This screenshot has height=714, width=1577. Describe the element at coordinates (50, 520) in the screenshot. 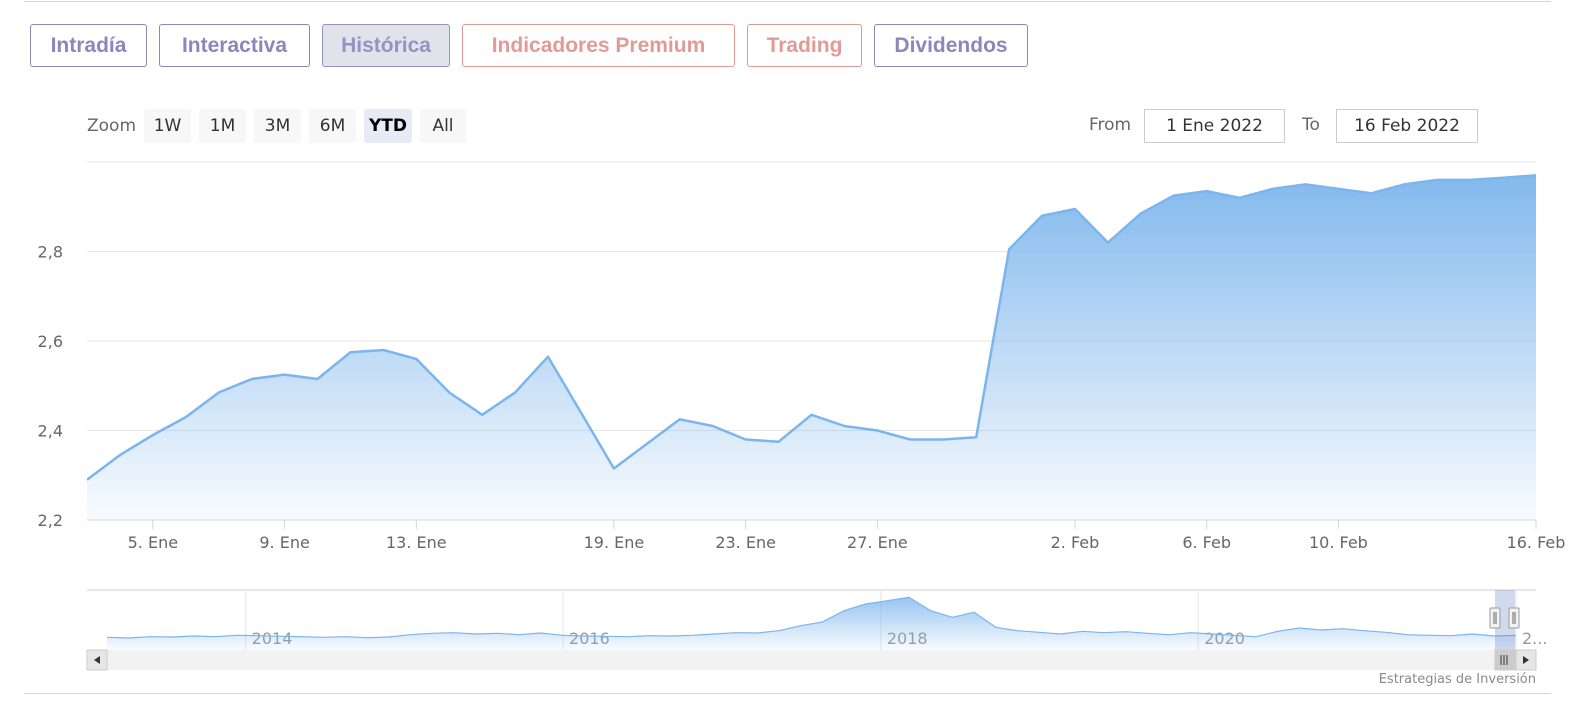

I see `y-tick-label: 2,2` at that location.